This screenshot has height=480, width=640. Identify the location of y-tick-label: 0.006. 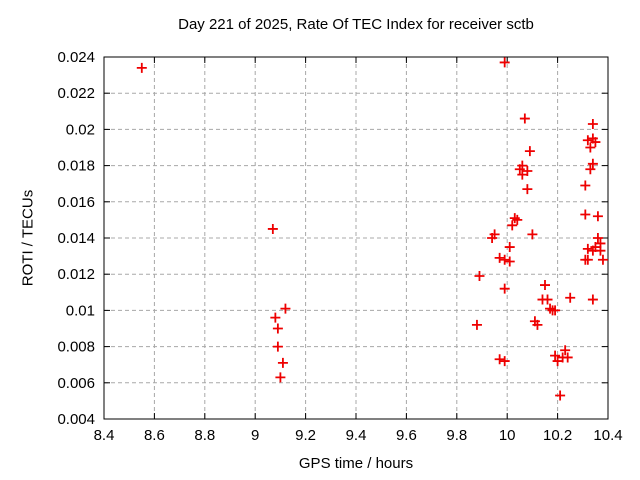
(76, 383).